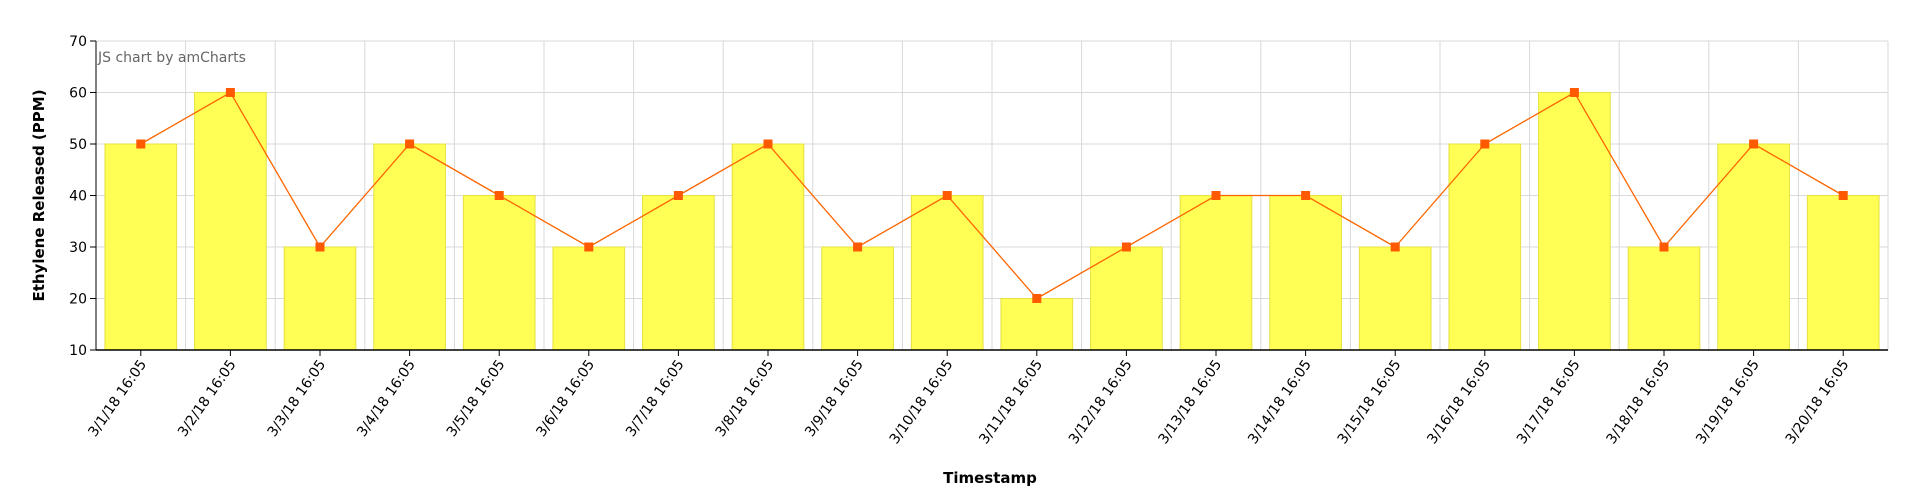  I want to click on x-tick-label: 3/3/18 16:05, so click(297, 398).